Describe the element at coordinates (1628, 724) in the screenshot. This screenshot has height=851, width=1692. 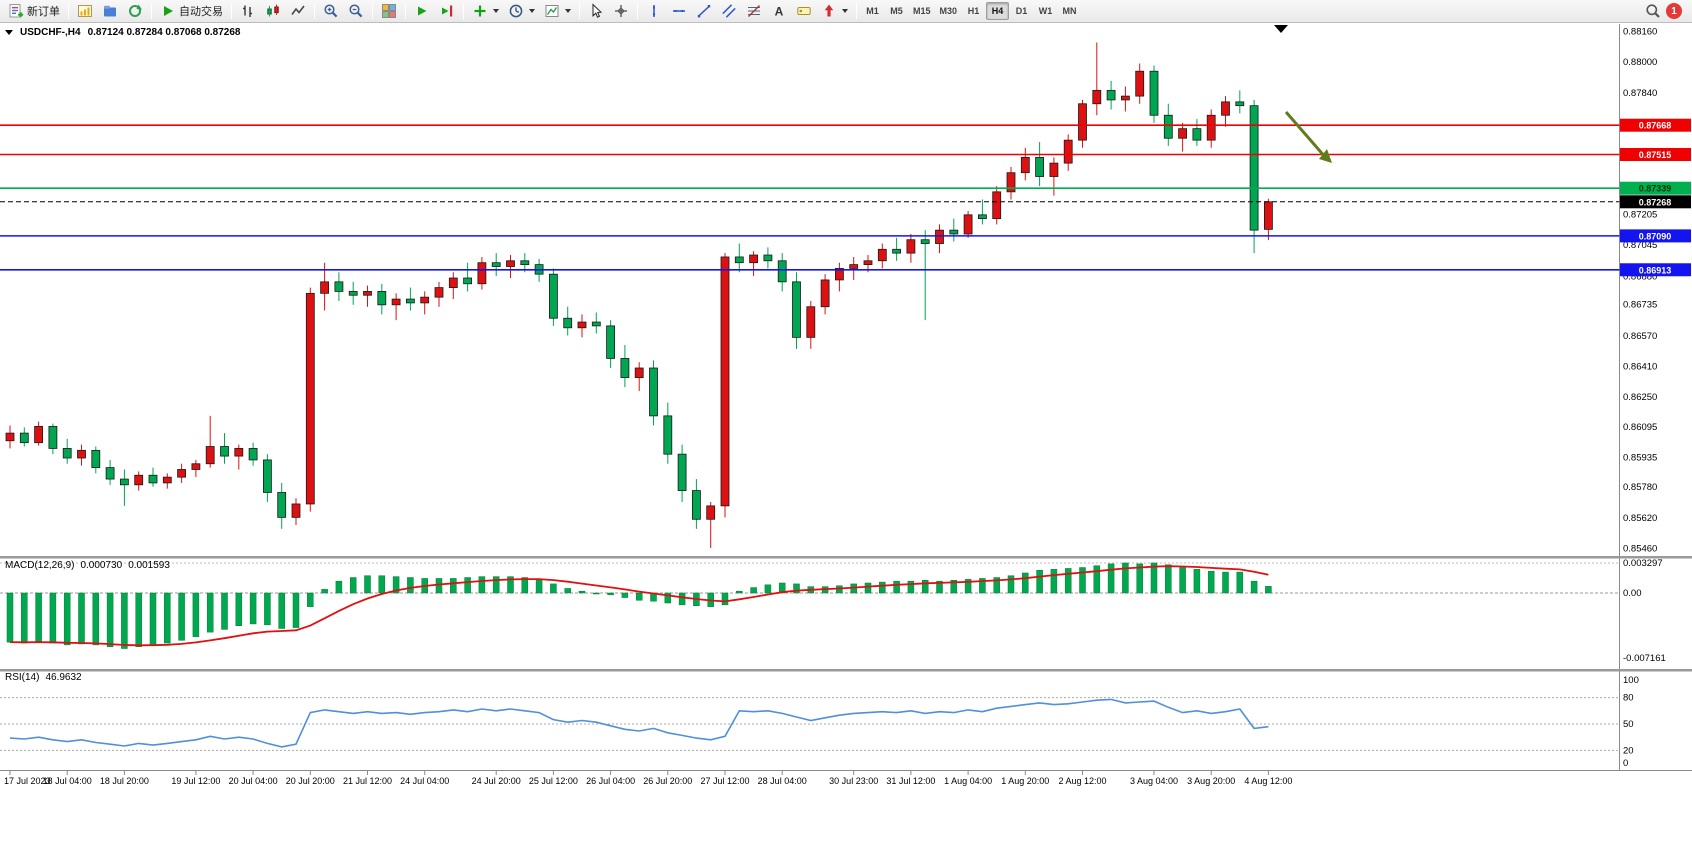
I see `svg-text: 50` at that location.